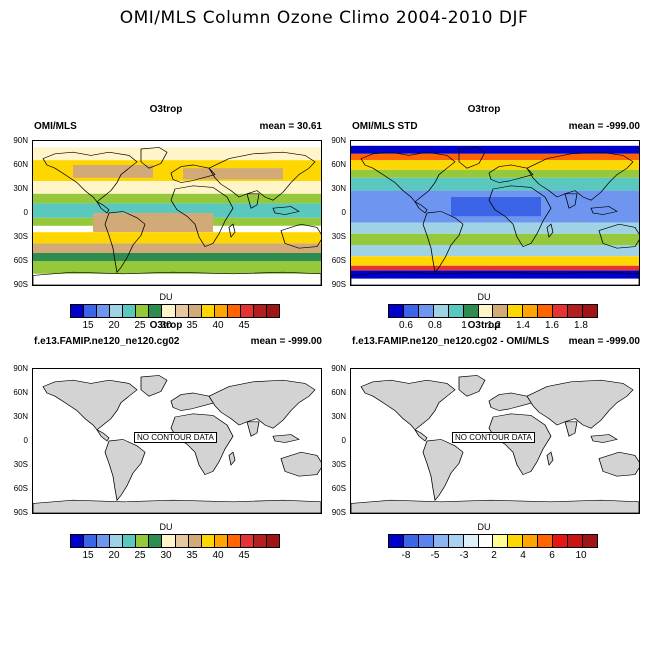 The image size is (648, 648). I want to click on colorbar-tick-label: 1, so click(464, 325).